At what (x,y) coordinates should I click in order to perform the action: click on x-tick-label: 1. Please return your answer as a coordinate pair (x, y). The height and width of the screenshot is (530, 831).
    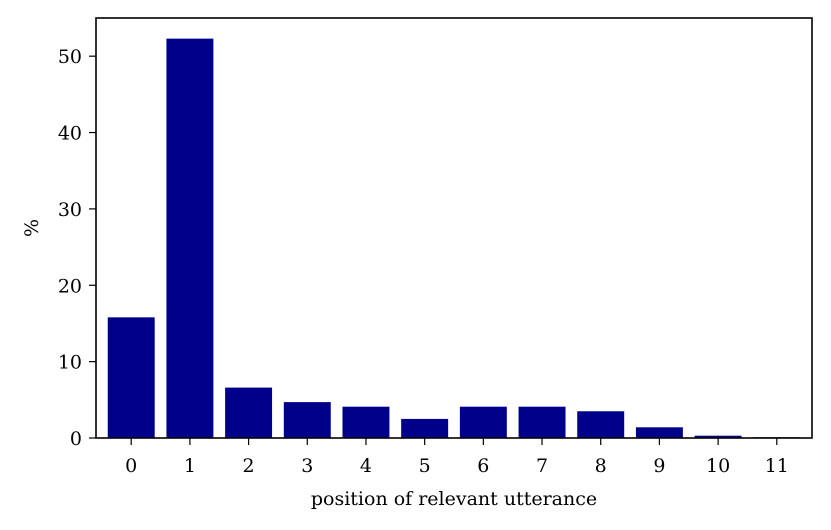
    Looking at the image, I should click on (190, 466).